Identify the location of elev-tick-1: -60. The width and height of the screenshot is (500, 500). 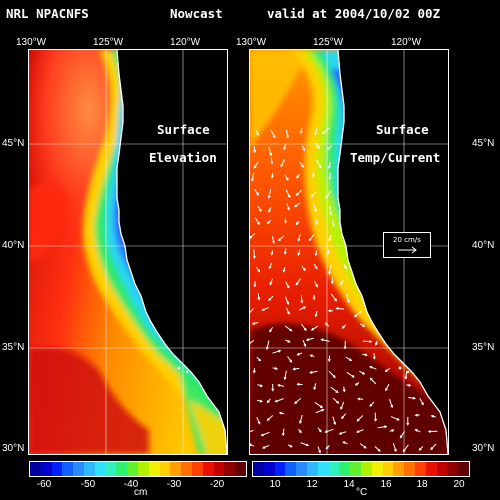
(44, 484).